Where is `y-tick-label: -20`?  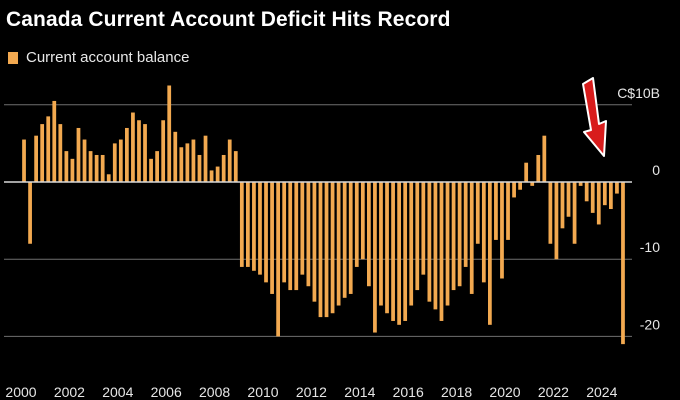 y-tick-label: -20 is located at coordinates (650, 324).